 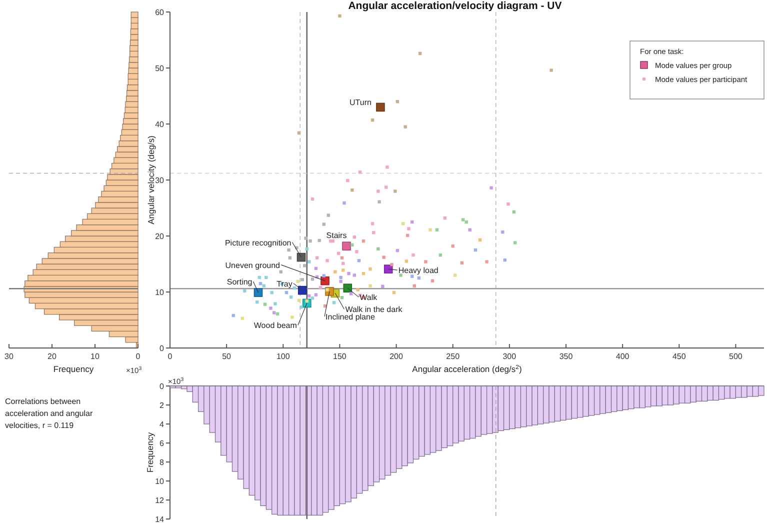 I want to click on y-tick-label: 20, so click(x=160, y=236).